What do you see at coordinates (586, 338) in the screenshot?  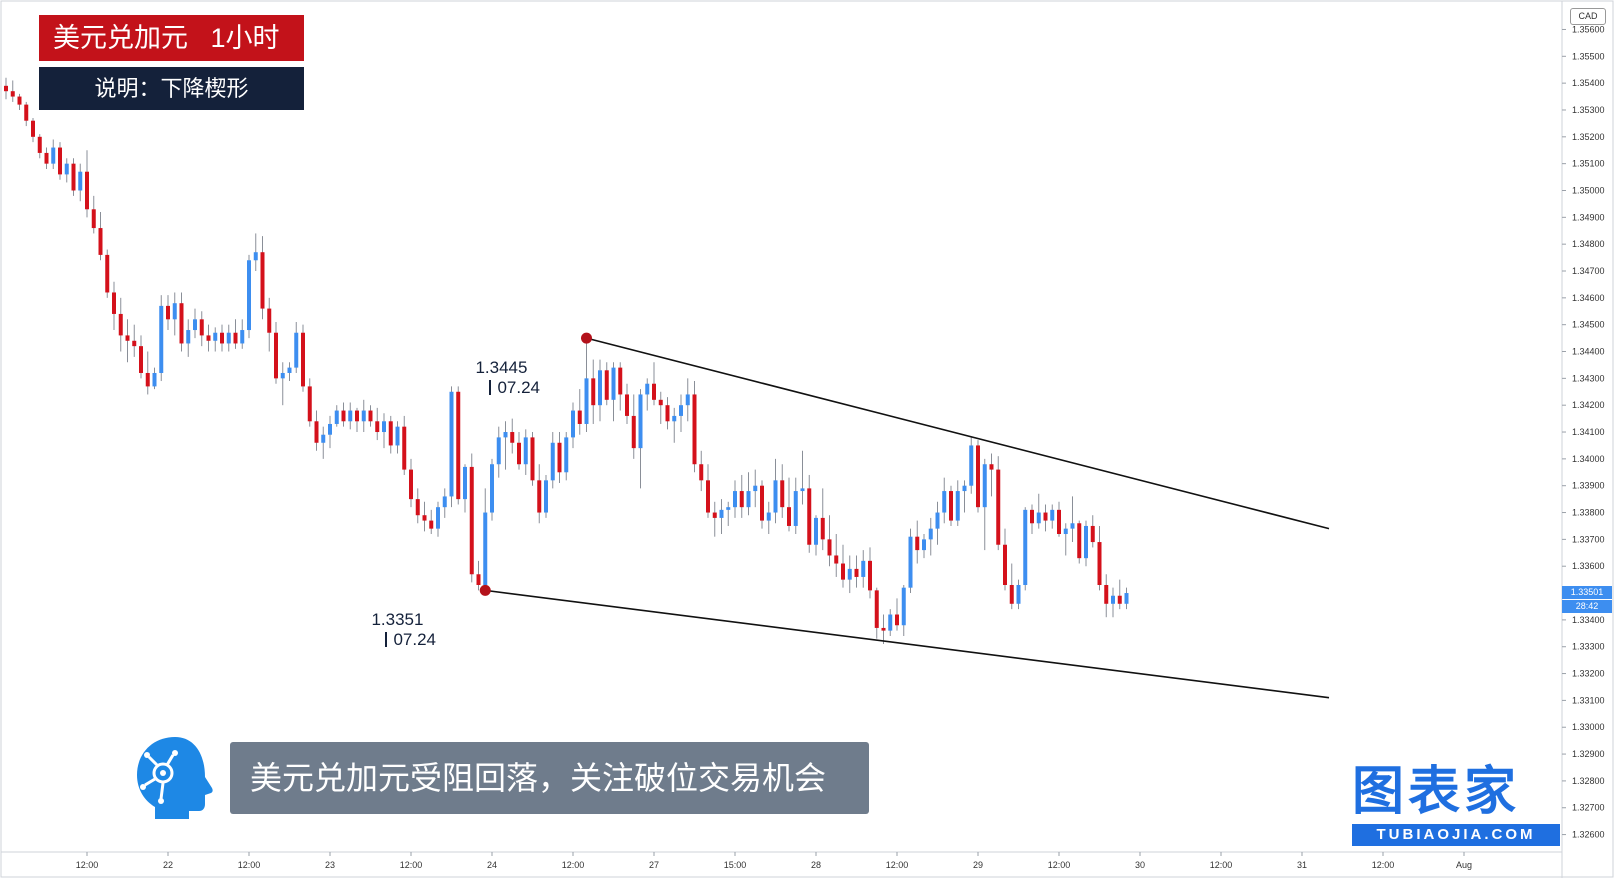 I see `trendline-anchor-upper` at bounding box center [586, 338].